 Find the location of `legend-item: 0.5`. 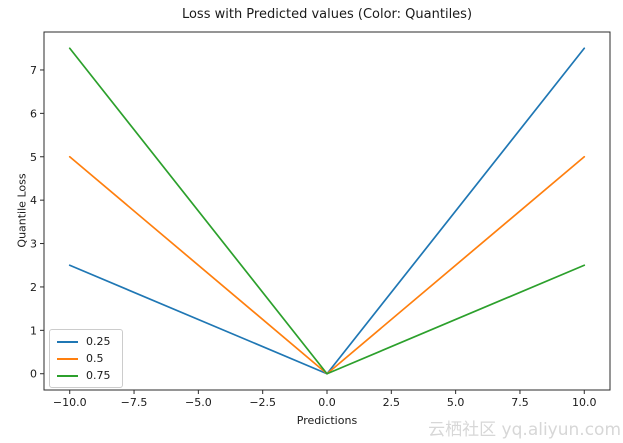

legend-item: 0.5 is located at coordinates (84, 358).